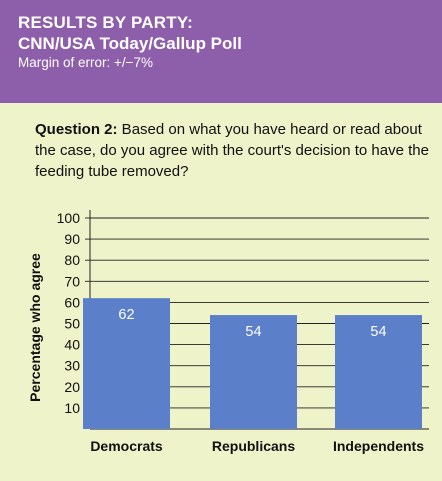 Image resolution: width=442 pixels, height=481 pixels. Describe the element at coordinates (72, 324) in the screenshot. I see `y-tick-label: 50` at that location.